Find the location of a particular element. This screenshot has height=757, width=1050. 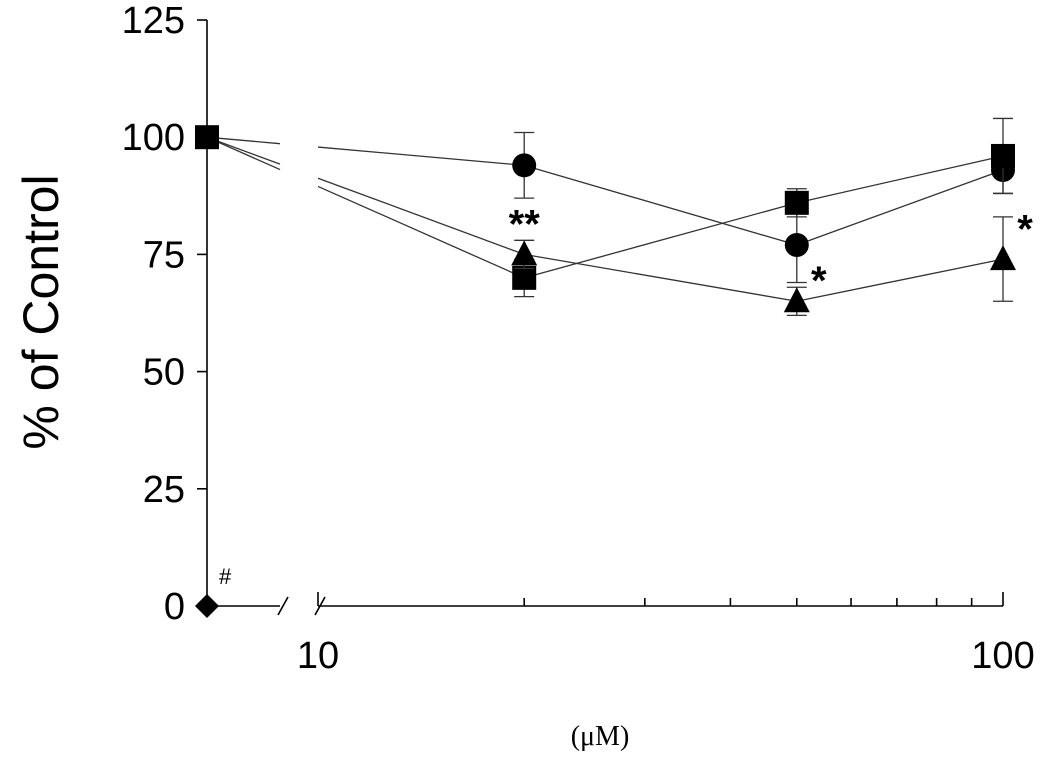

significance-annotation: ** is located at coordinates (525, 225).